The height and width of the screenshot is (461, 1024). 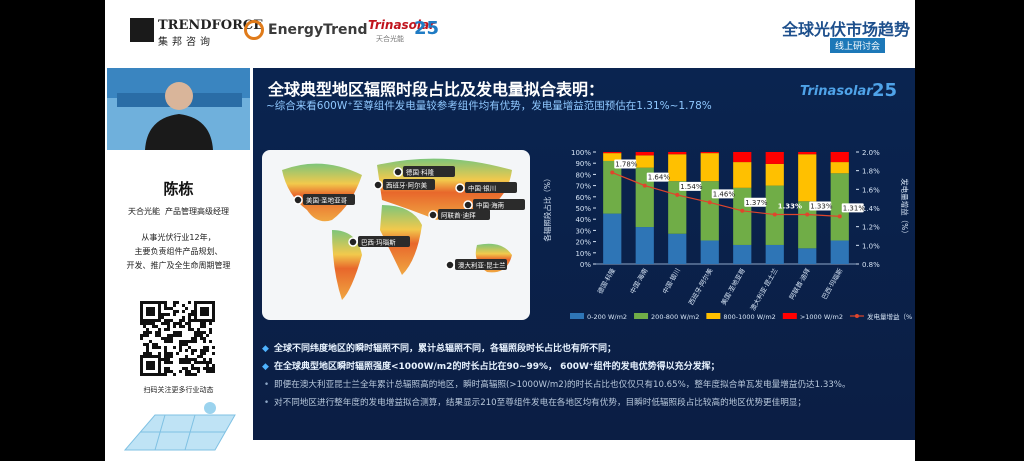 I want to click on map-label-bg, so click(x=499, y=204).